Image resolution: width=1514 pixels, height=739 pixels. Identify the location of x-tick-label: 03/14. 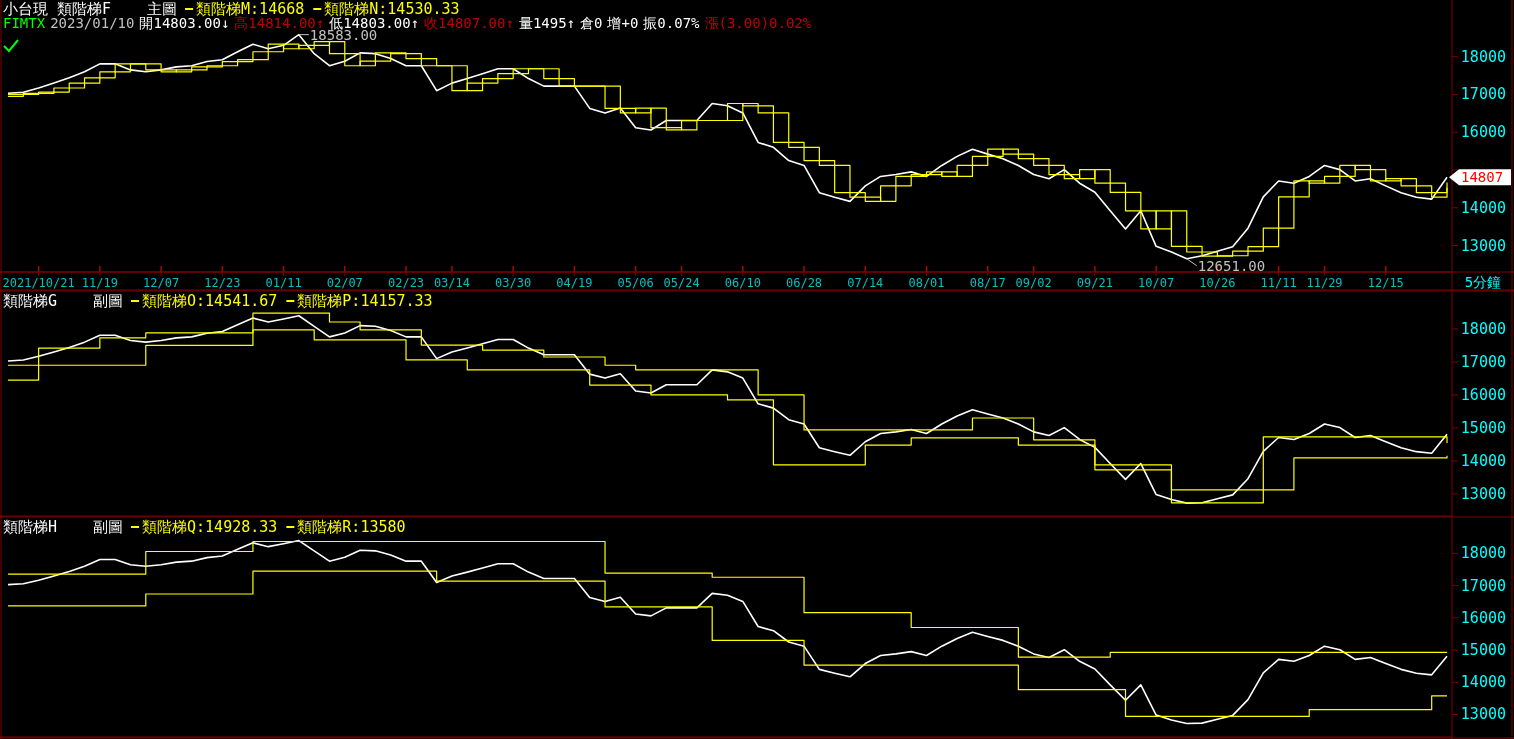
(452, 283).